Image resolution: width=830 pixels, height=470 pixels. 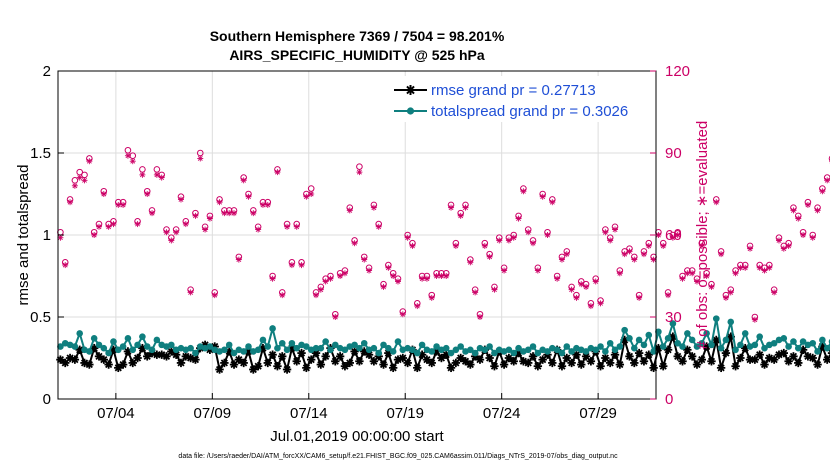 What do you see at coordinates (598, 413) in the screenshot?
I see `x-tick-label: 07/29` at bounding box center [598, 413].